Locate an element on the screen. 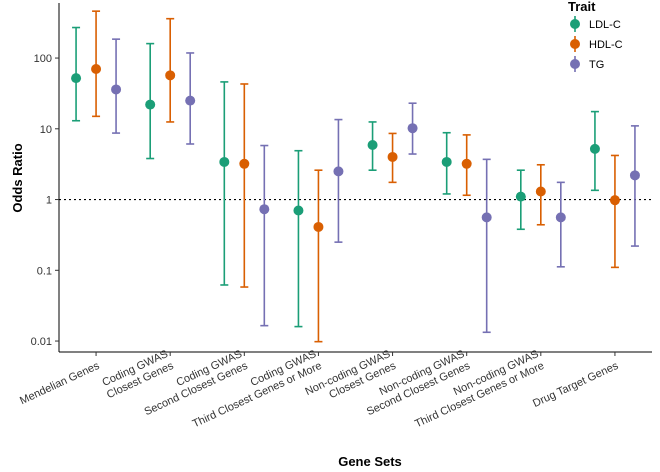  x-tick-label: Mendelian Genes is located at coordinates (60, 384).